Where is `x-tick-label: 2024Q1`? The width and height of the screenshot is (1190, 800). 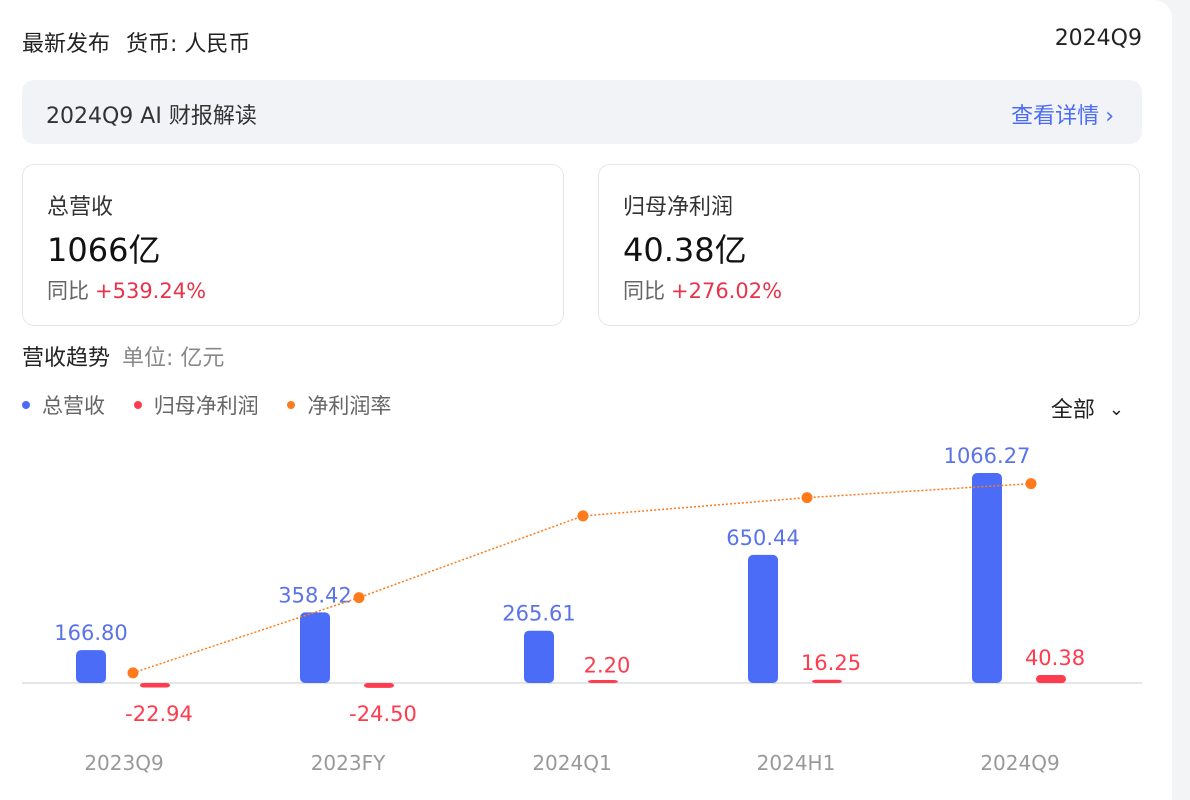 x-tick-label: 2024Q1 is located at coordinates (571, 763).